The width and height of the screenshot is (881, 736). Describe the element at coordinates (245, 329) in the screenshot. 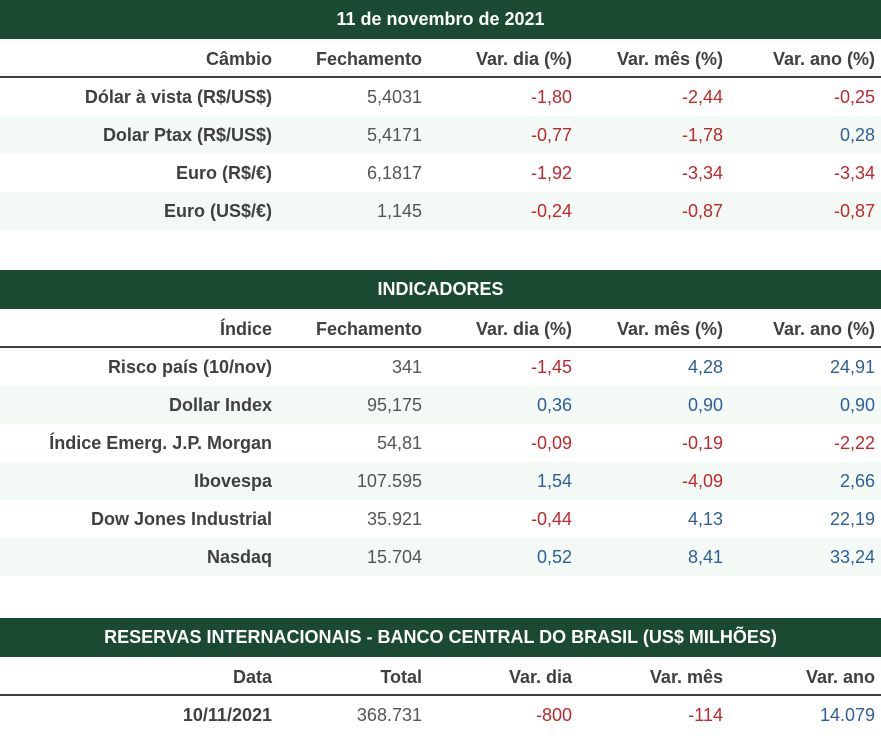

I see `col-header-name: Índice` at that location.